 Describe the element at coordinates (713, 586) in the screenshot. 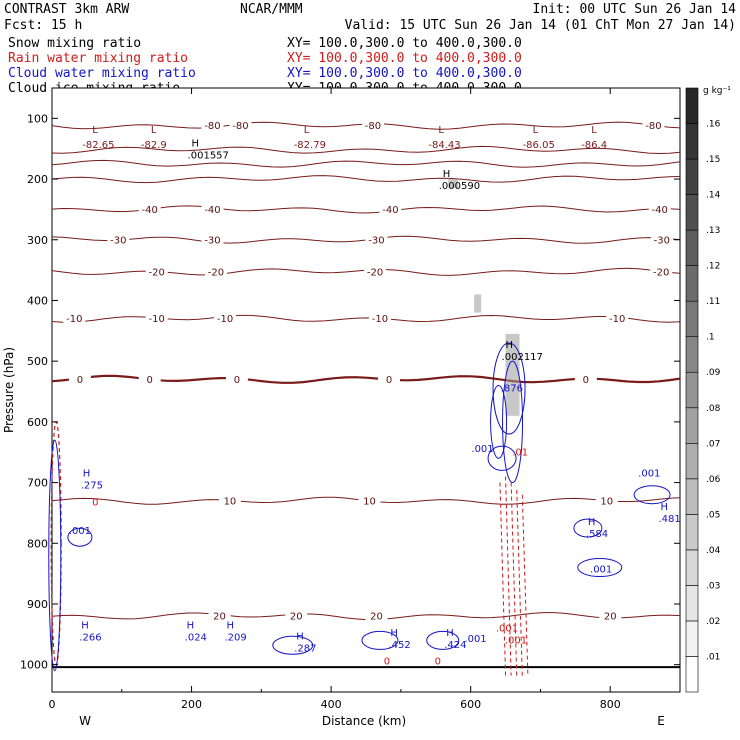

I see `colorbar-tick-label: .03` at that location.